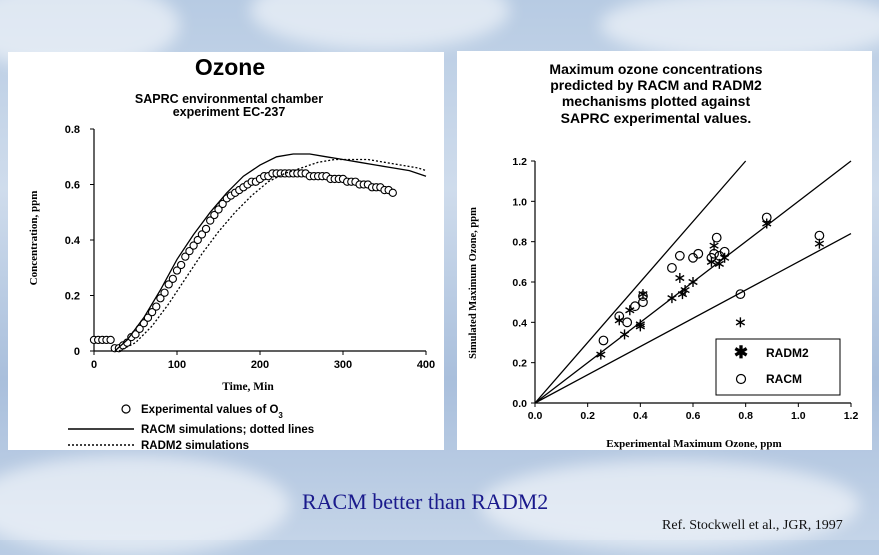  Describe the element at coordinates (741, 352) in the screenshot. I see `legend-marker-radm2: ✱` at that location.